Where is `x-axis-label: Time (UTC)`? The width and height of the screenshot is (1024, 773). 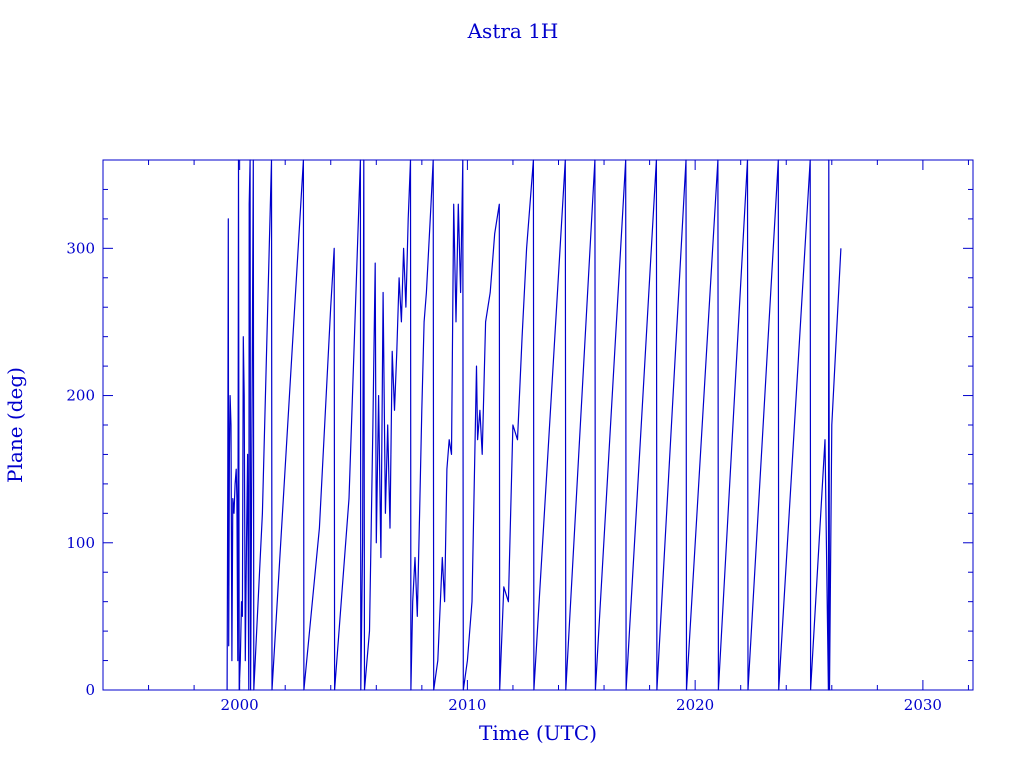
x-axis-label: Time (UTC) is located at coordinates (538, 733).